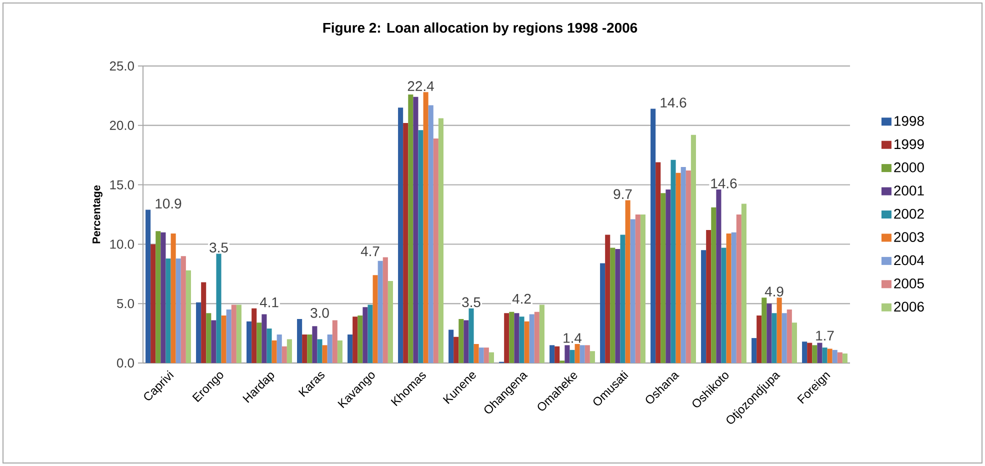 The height and width of the screenshot is (466, 985). I want to click on y-tick-label: 15.0, so click(122, 185).